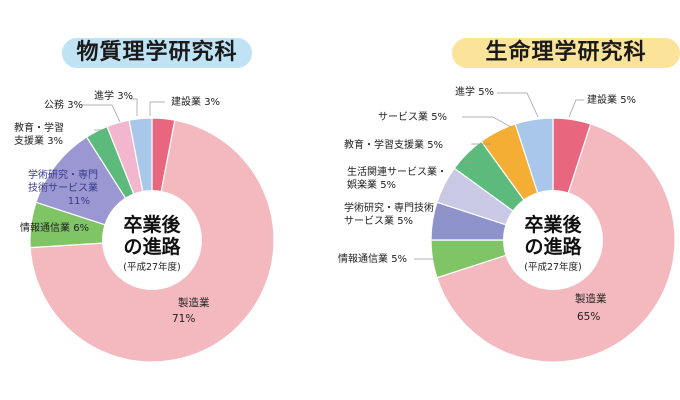 The image size is (680, 400). Describe the element at coordinates (39, 127) in the screenshot. I see `left-label-education-line1: 教育・学習` at that location.